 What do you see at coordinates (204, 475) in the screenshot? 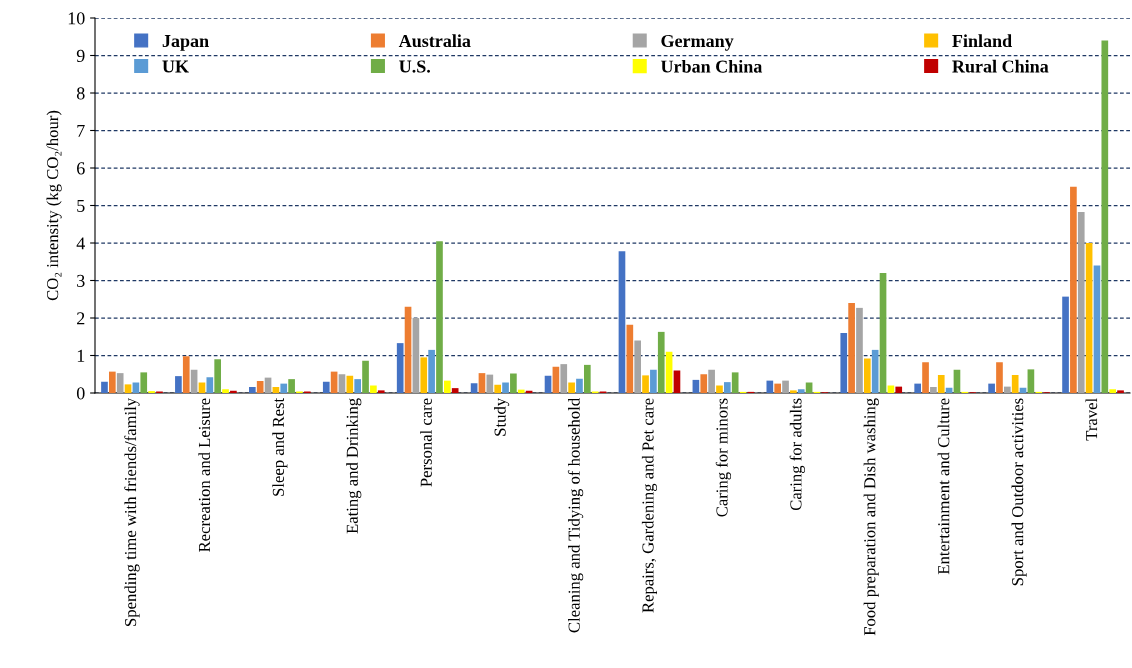
I see `x-tick-label: Recreation and Leisure` at bounding box center [204, 475].